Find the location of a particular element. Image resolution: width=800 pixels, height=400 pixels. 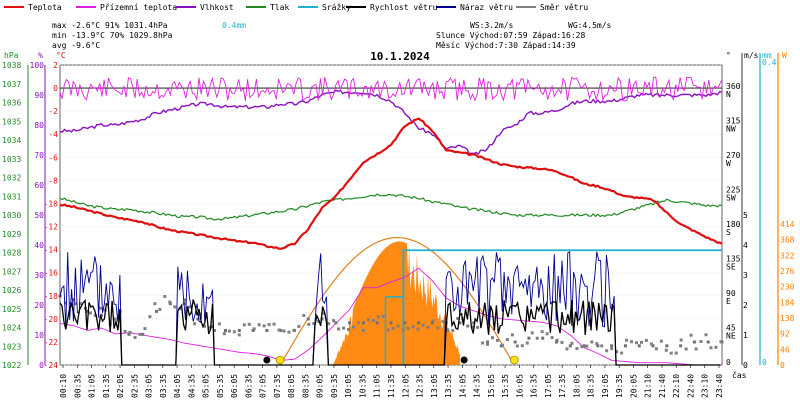

tick-ms: 5 is located at coordinates (745, 215).